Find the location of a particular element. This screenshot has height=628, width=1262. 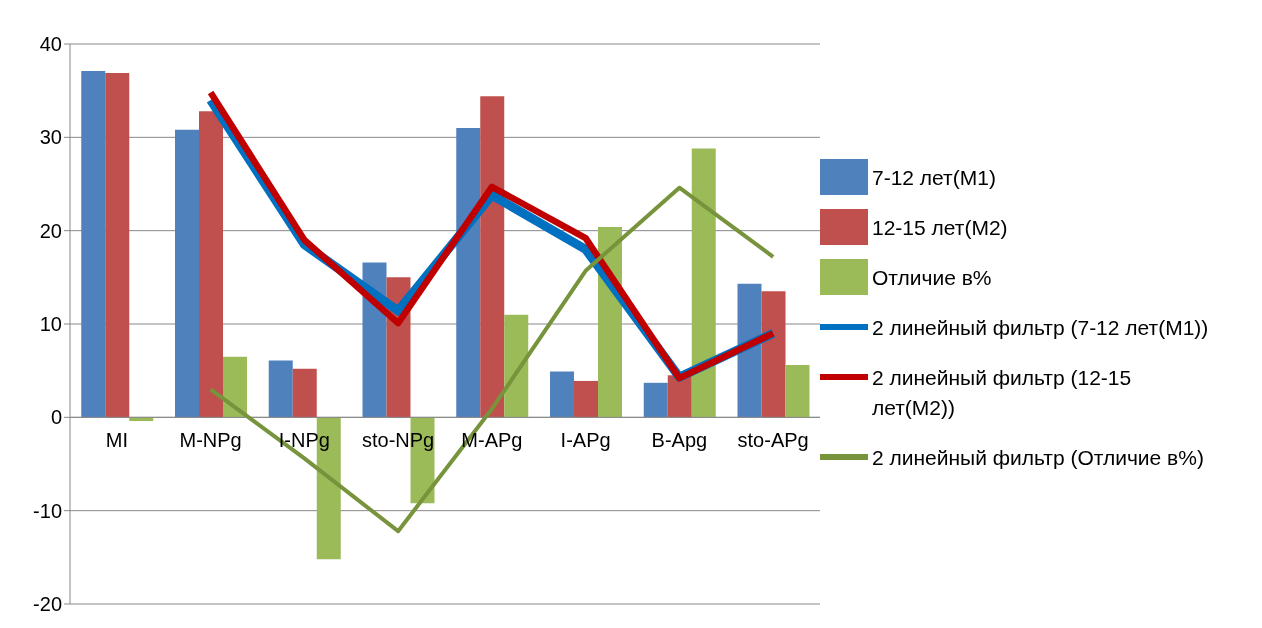

x-tick-label: I-APg is located at coordinates (585, 440).